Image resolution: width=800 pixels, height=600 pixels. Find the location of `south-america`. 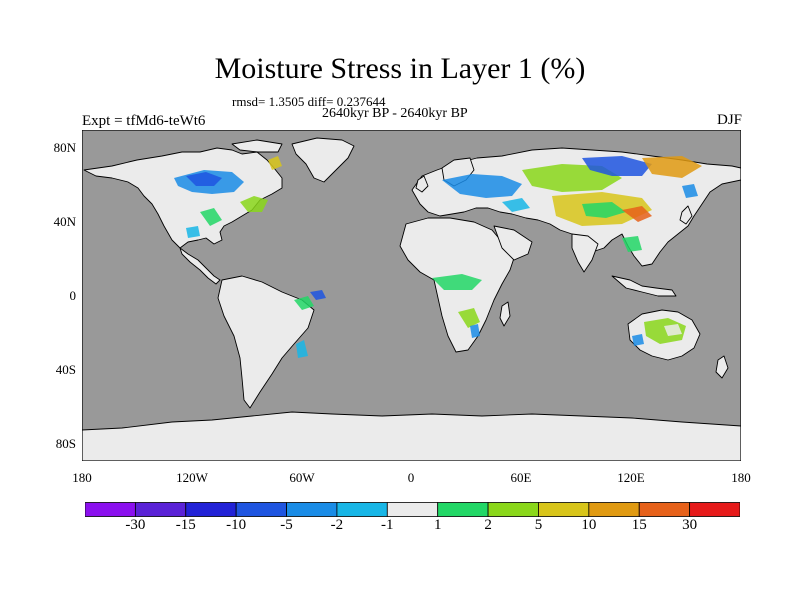

south-america is located at coordinates (266, 342).